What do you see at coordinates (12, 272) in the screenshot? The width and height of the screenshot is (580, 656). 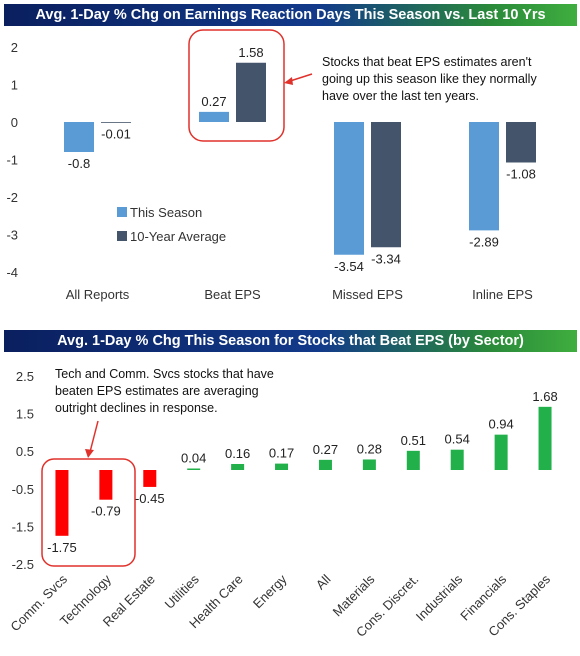 I see `chart1-ytick-label: -4` at bounding box center [12, 272].